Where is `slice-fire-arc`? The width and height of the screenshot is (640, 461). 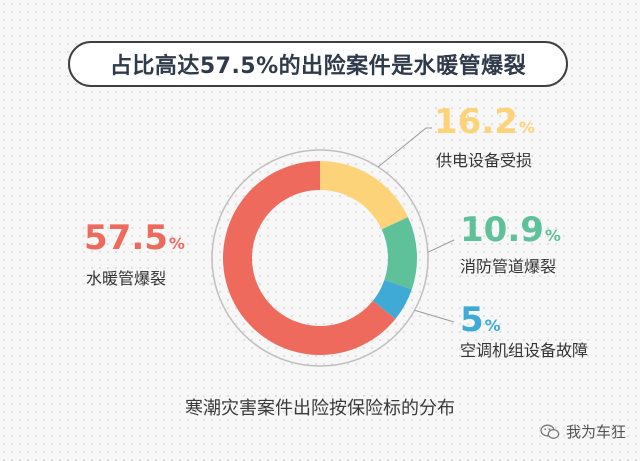 slice-fire-arc is located at coordinates (399, 253).